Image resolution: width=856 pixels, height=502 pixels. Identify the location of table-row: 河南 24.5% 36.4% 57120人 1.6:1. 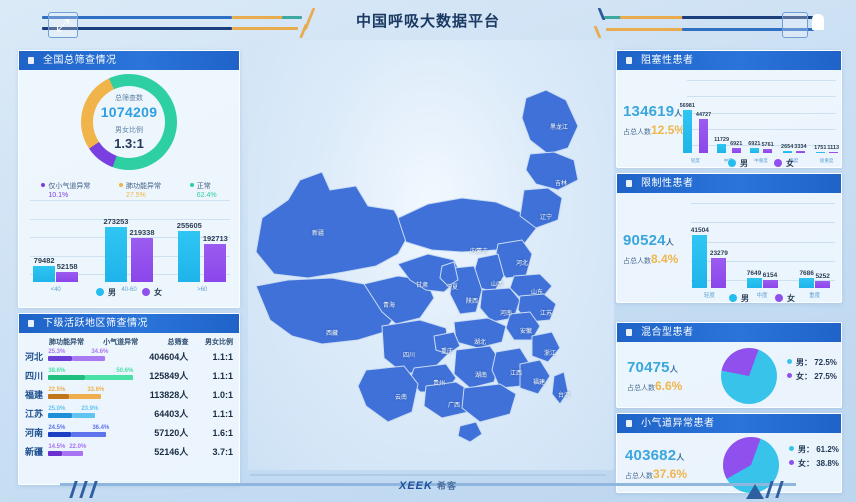
(129, 432).